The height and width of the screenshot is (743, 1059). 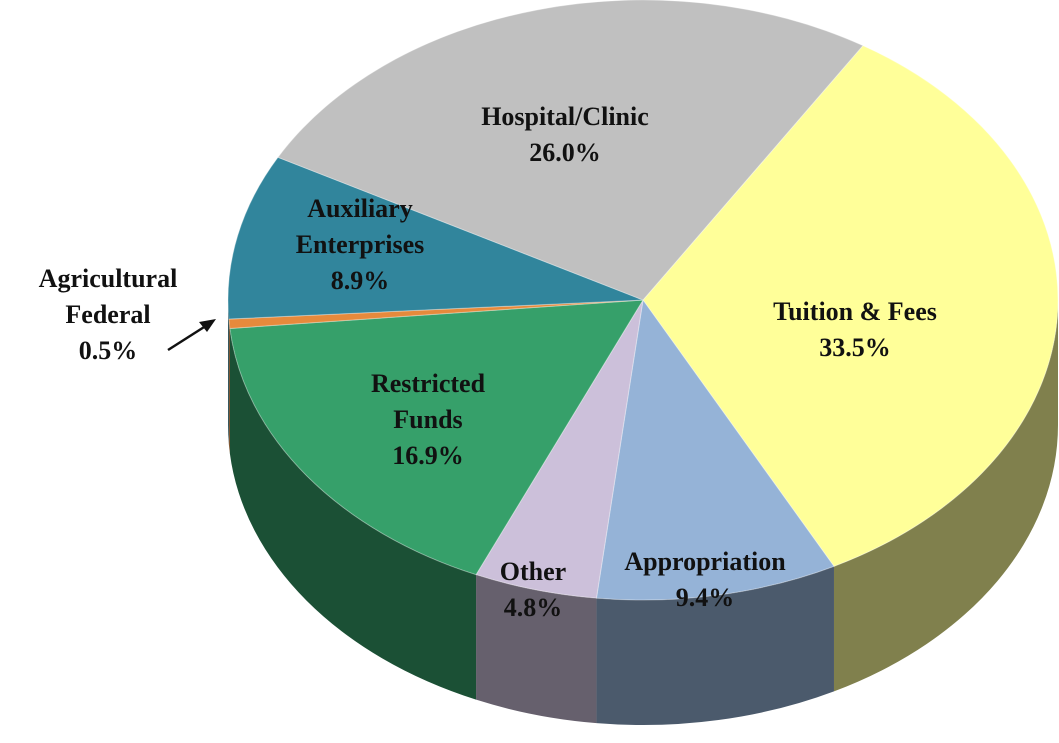 I want to click on value-label: 9.4%, so click(x=705, y=597).